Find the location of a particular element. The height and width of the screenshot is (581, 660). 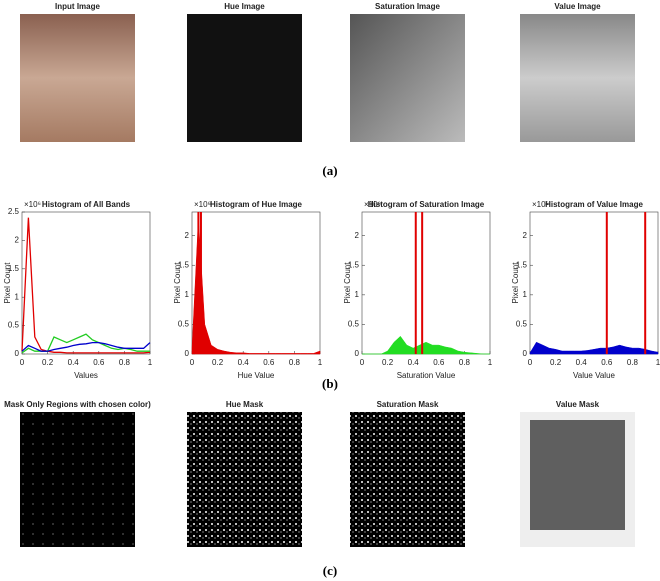

y-tick-label: 2.5 is located at coordinates (14, 211).